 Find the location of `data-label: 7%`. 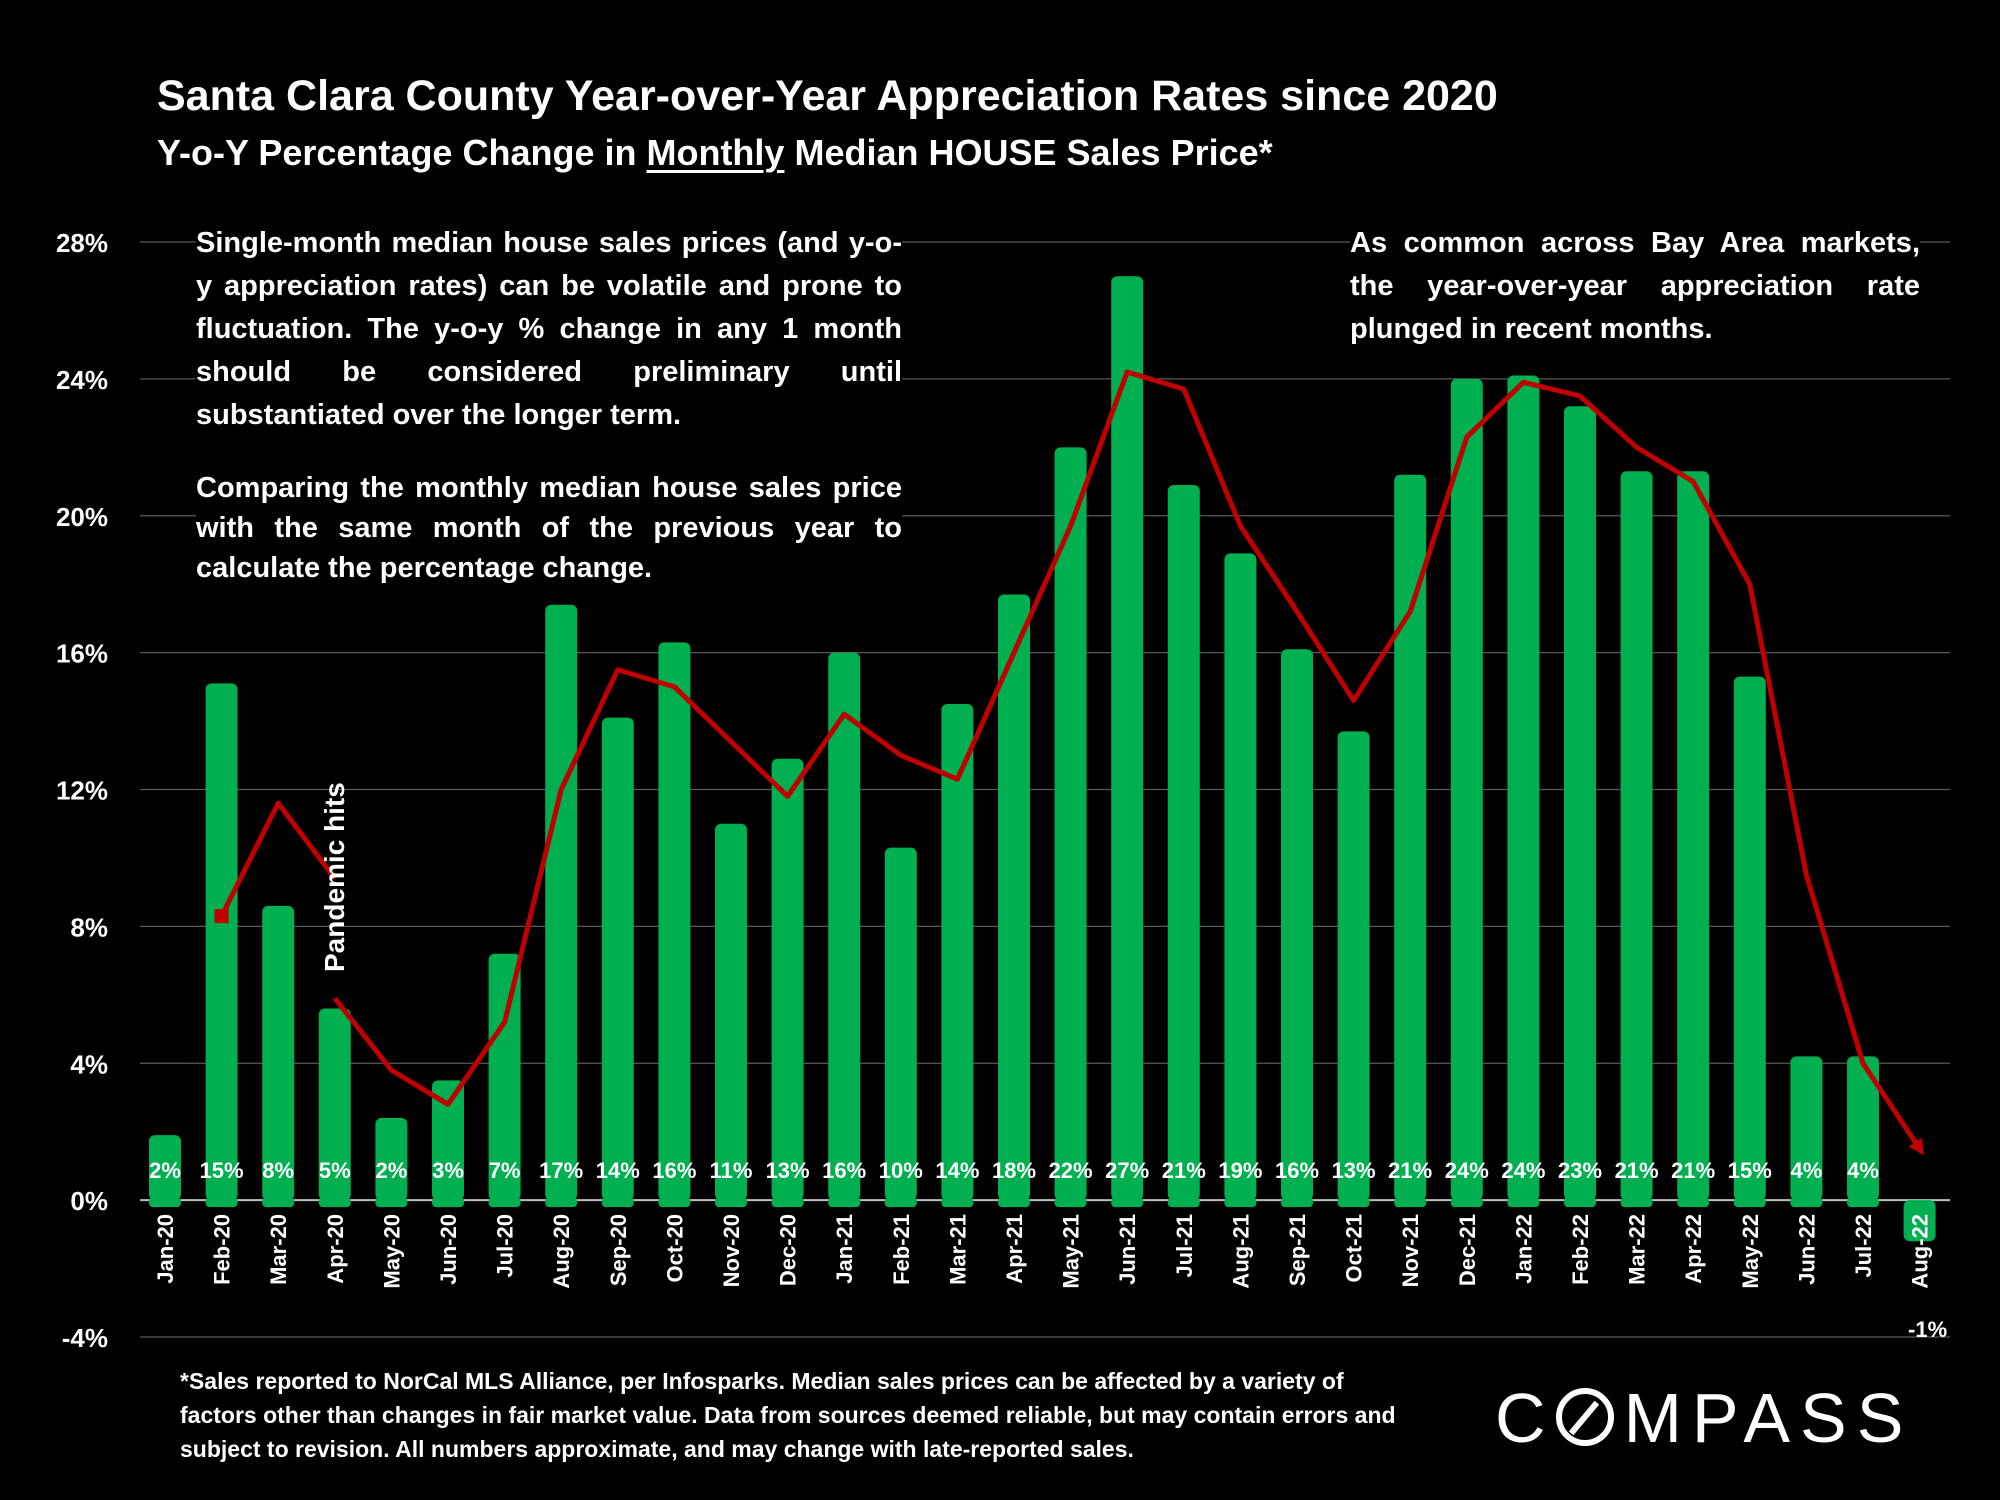

data-label: 7% is located at coordinates (505, 1170).